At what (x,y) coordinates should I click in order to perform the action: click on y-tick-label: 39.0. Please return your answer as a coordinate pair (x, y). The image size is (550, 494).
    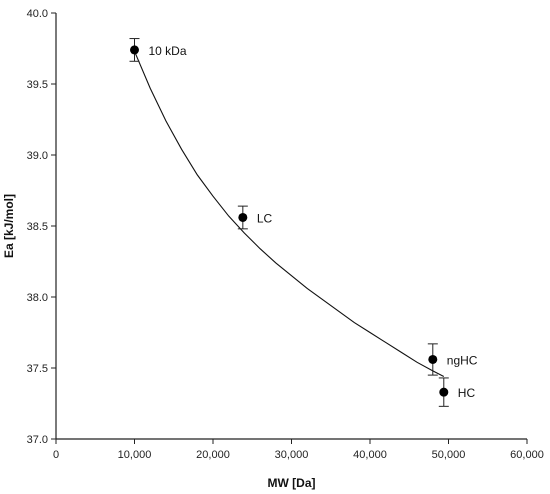
    Looking at the image, I should click on (37, 156).